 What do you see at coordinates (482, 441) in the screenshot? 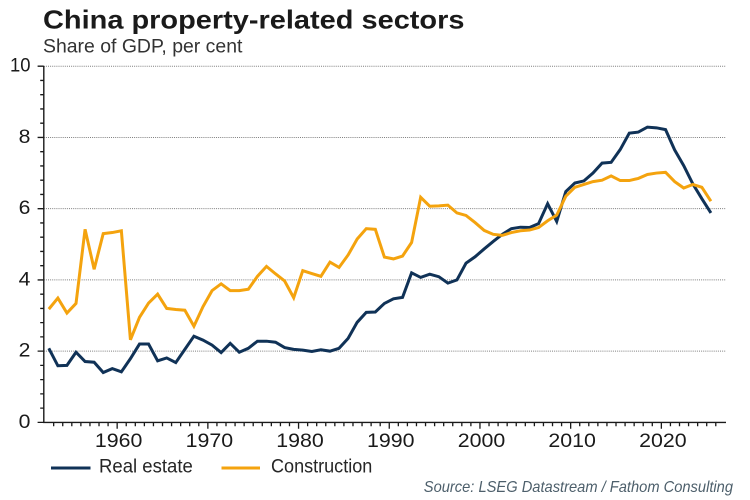
I see `svg-text: 2000` at bounding box center [482, 441].